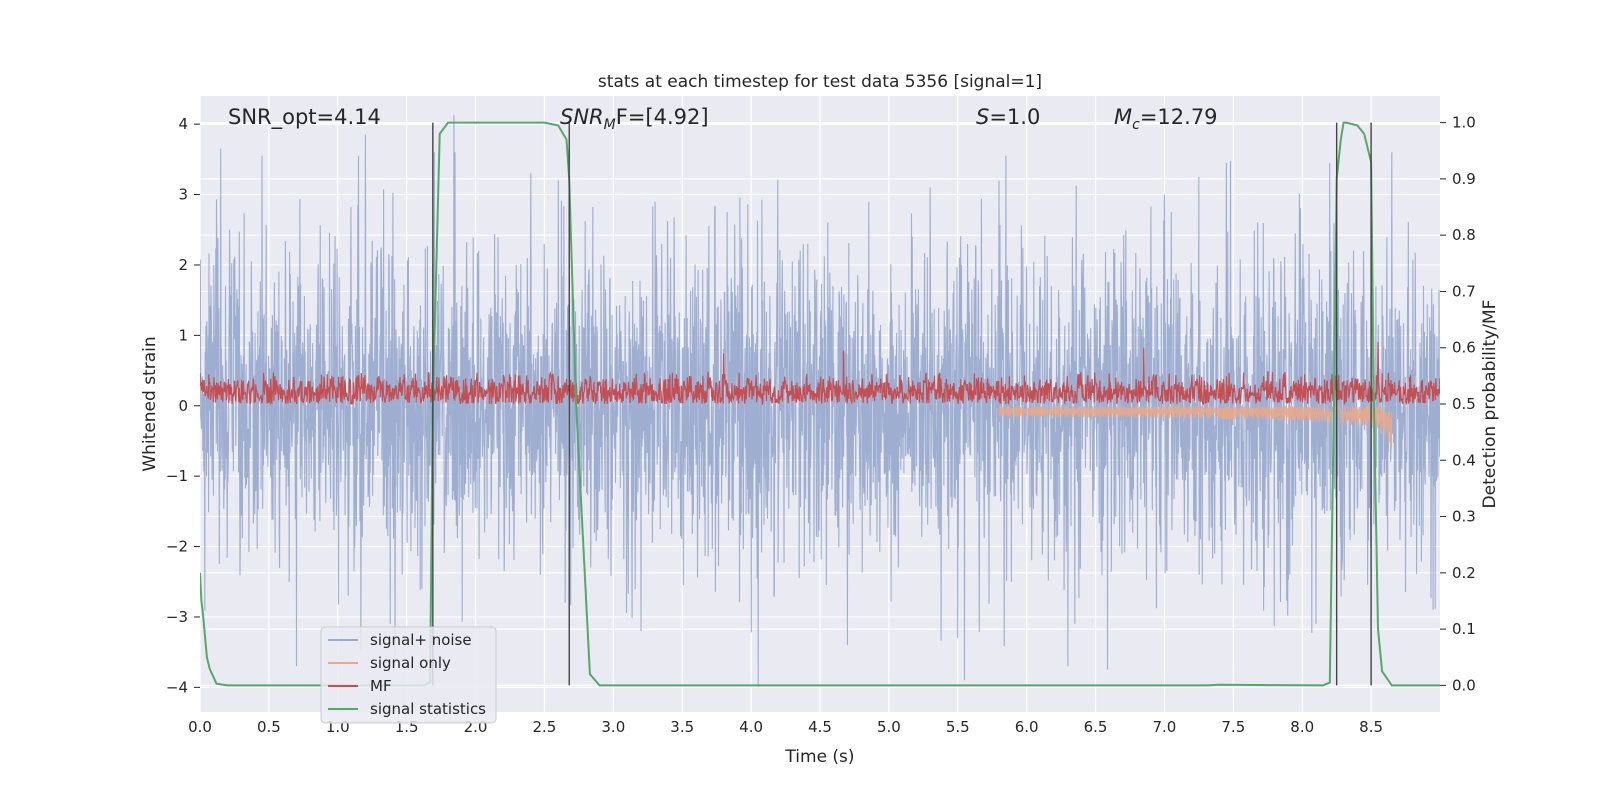 The image size is (1600, 800). What do you see at coordinates (1008, 117) in the screenshot?
I see `annotation-s: S=1.0` at bounding box center [1008, 117].